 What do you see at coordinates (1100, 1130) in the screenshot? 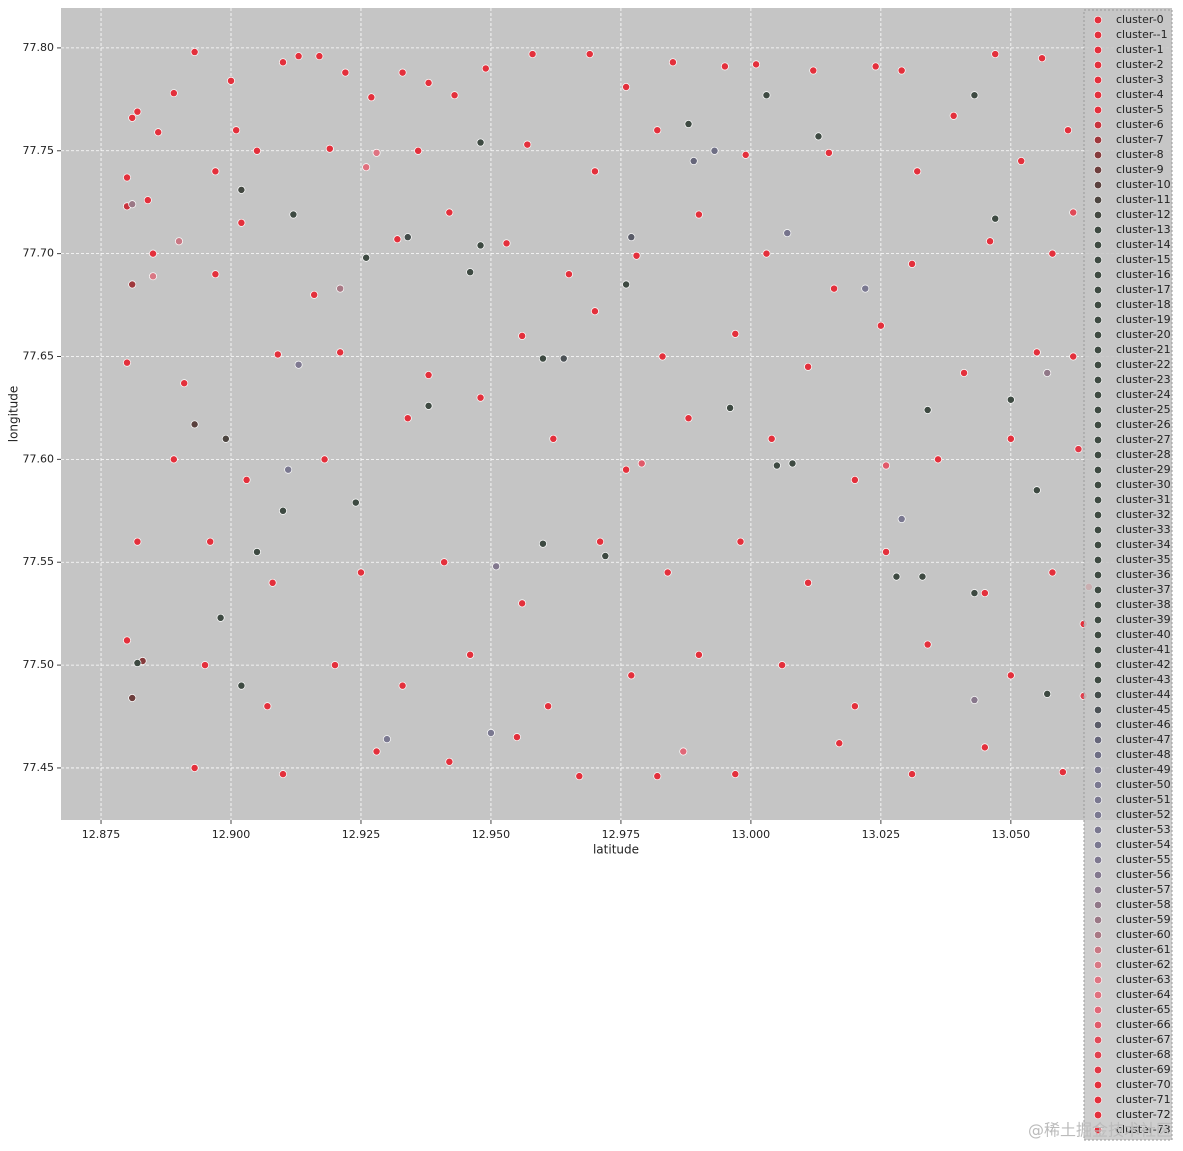
I see `watermark: @稀土掘金技术社区` at bounding box center [1100, 1130].